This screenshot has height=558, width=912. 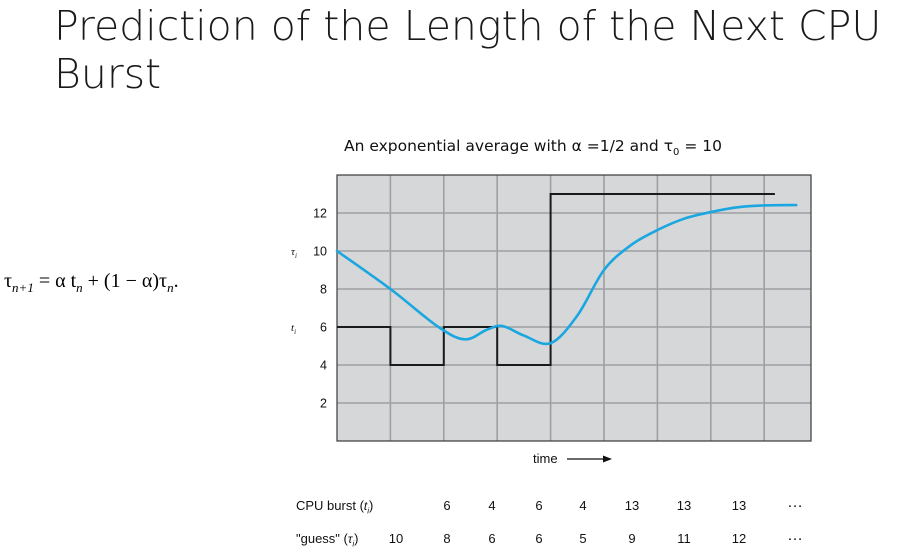 I want to click on y-tick-label: 8, so click(x=323, y=290).